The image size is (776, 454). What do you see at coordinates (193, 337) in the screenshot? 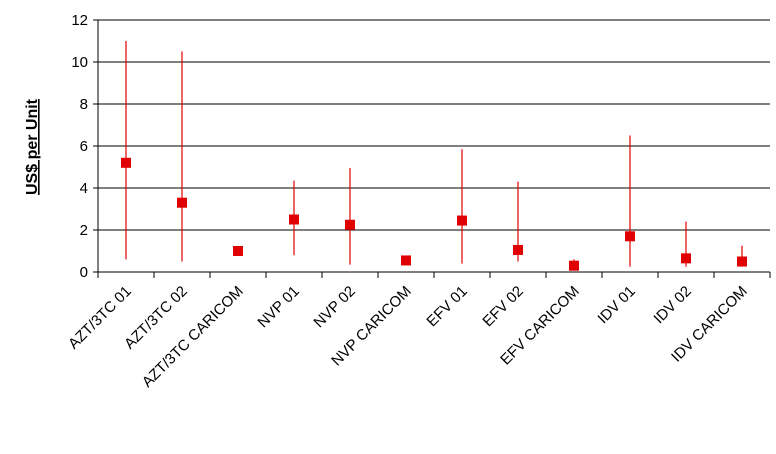
I see `x-category-label: AZT/3TC CARICOM` at bounding box center [193, 337].